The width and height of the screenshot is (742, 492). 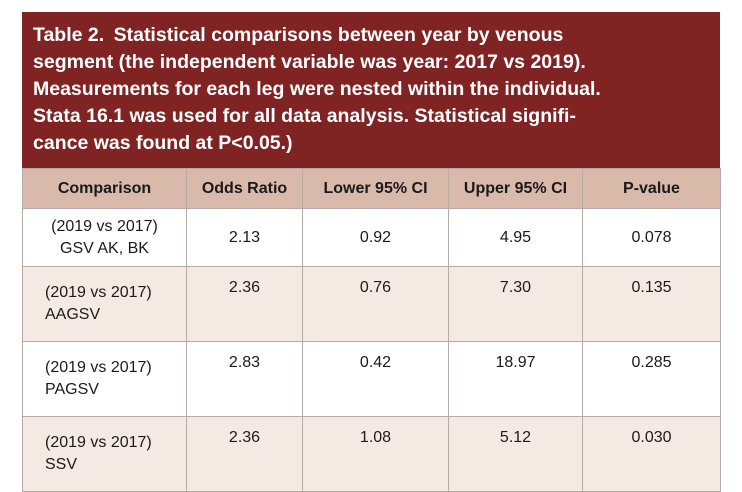 I want to click on table-row: (2019 vs 2017) SSV 2.36 1.08 5.12 0.030, so click(x=371, y=454).